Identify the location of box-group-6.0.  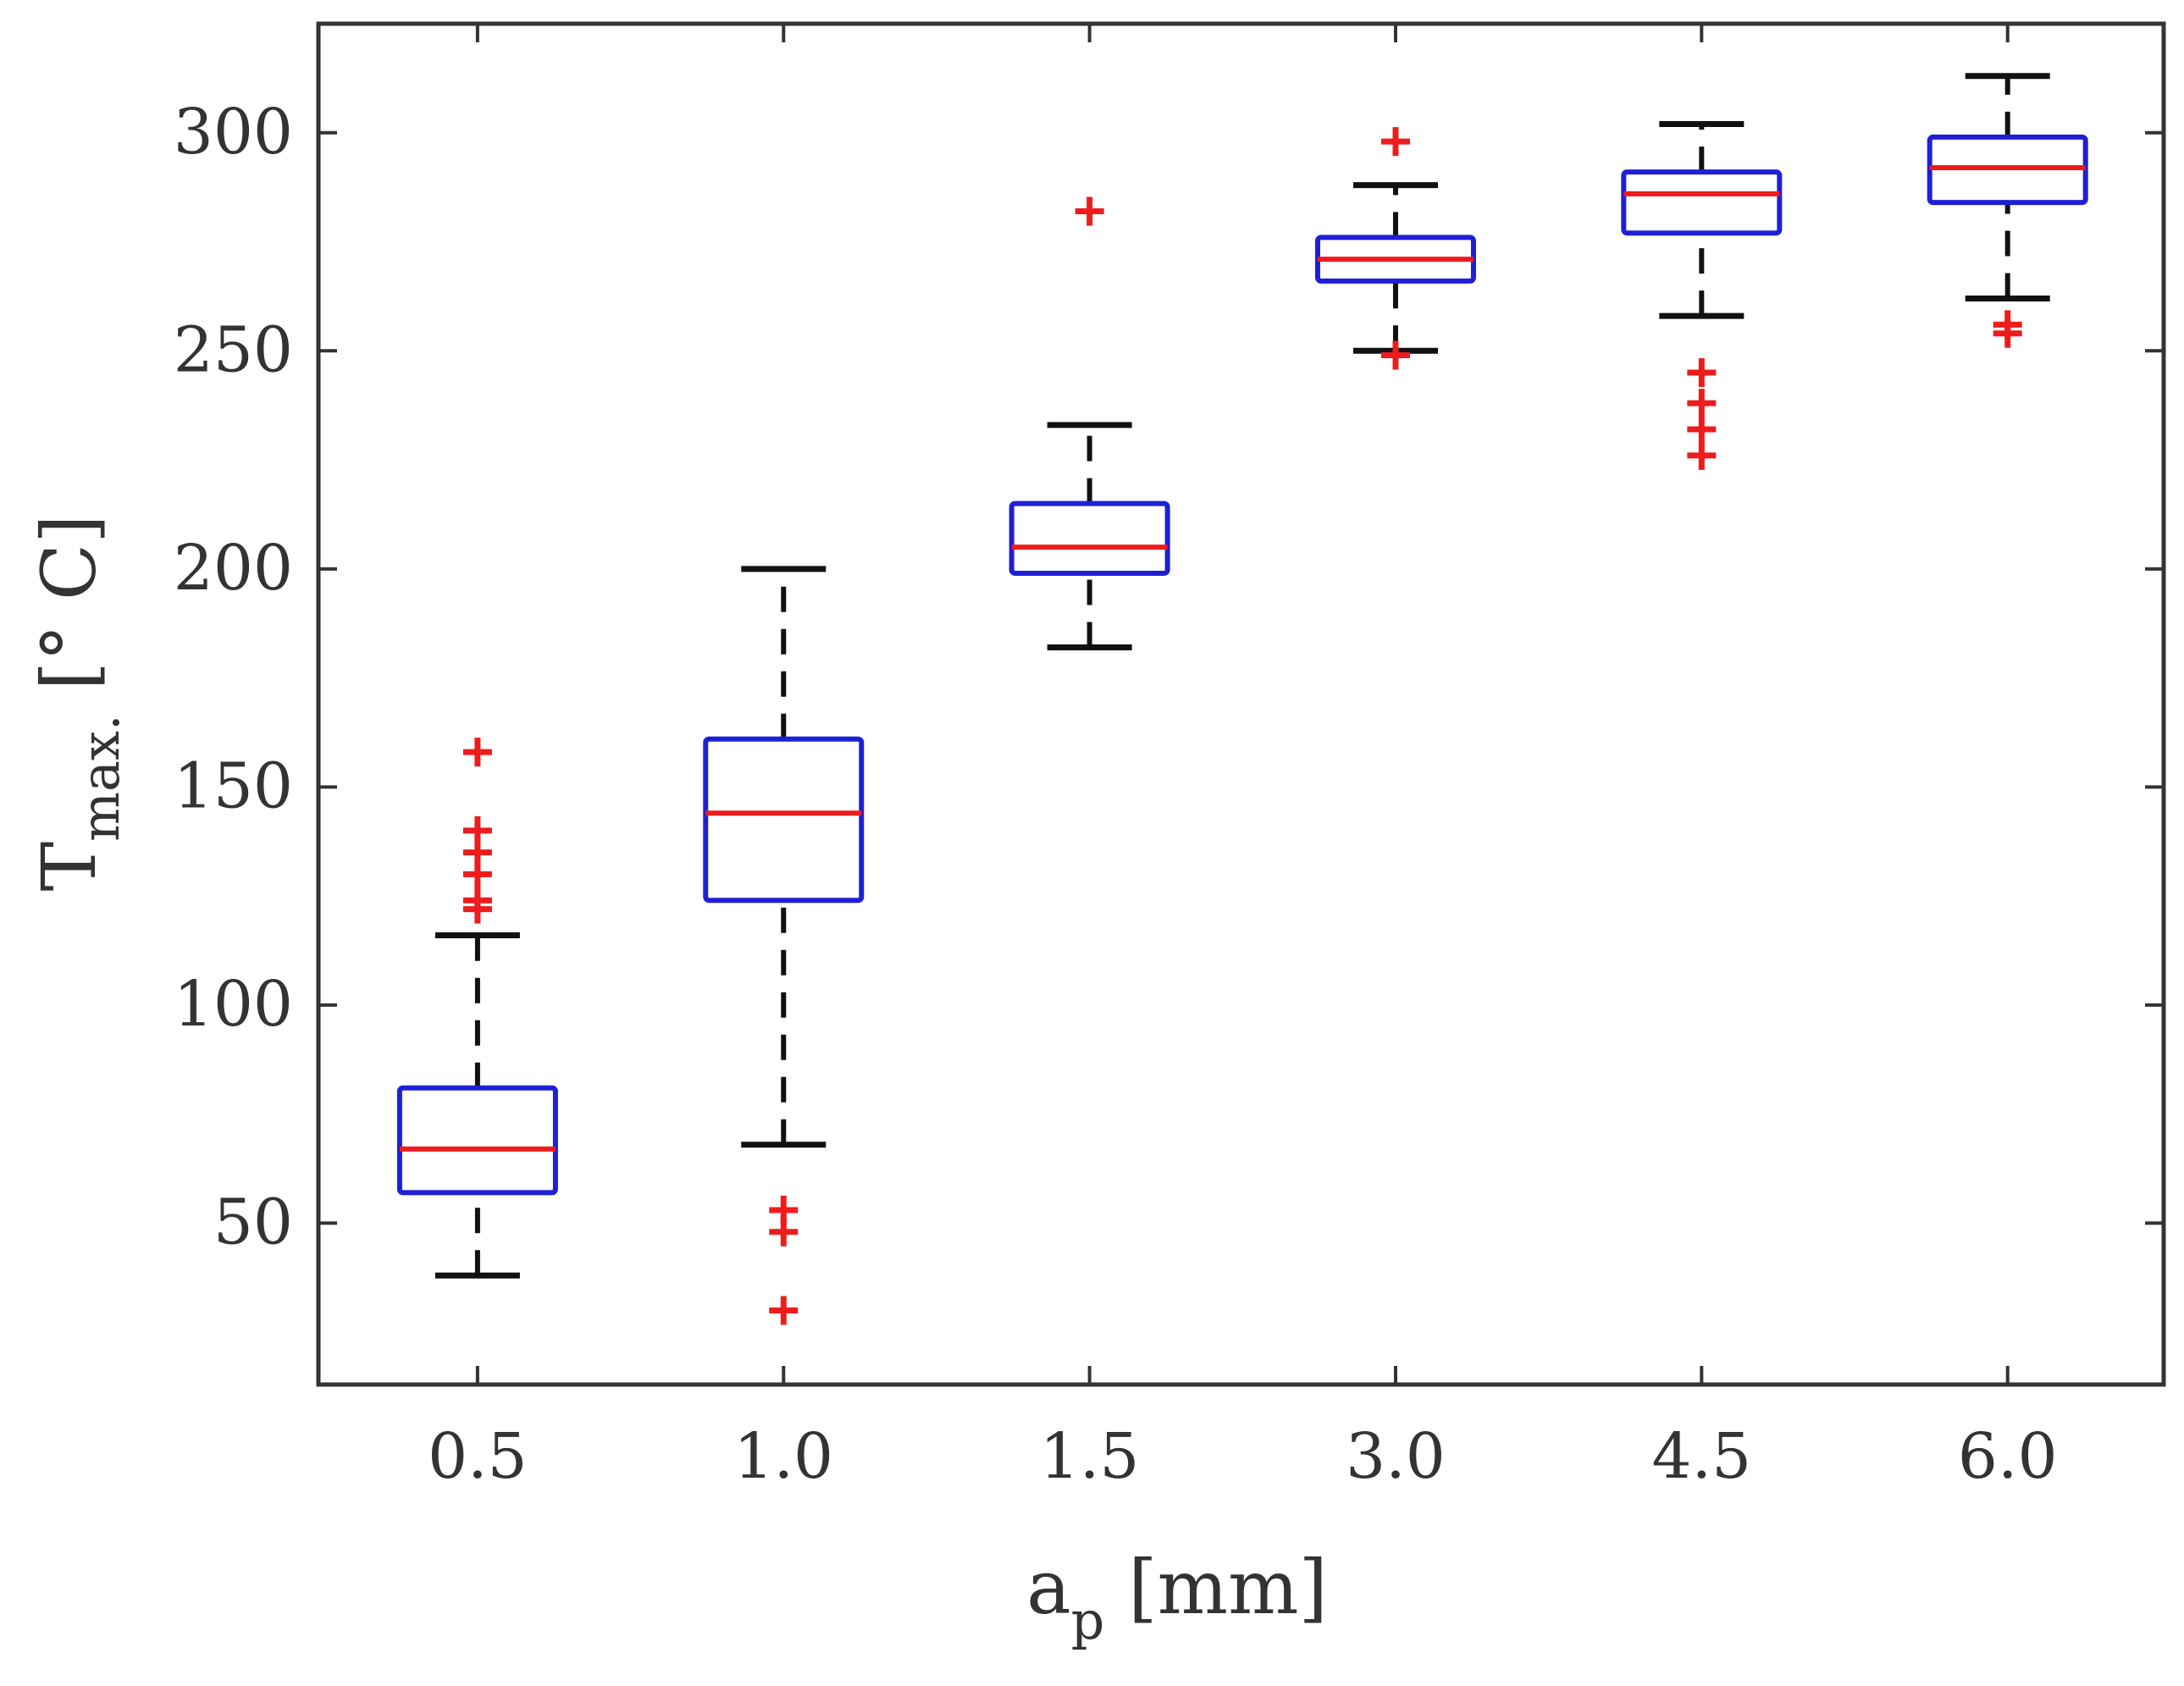
(2008, 211).